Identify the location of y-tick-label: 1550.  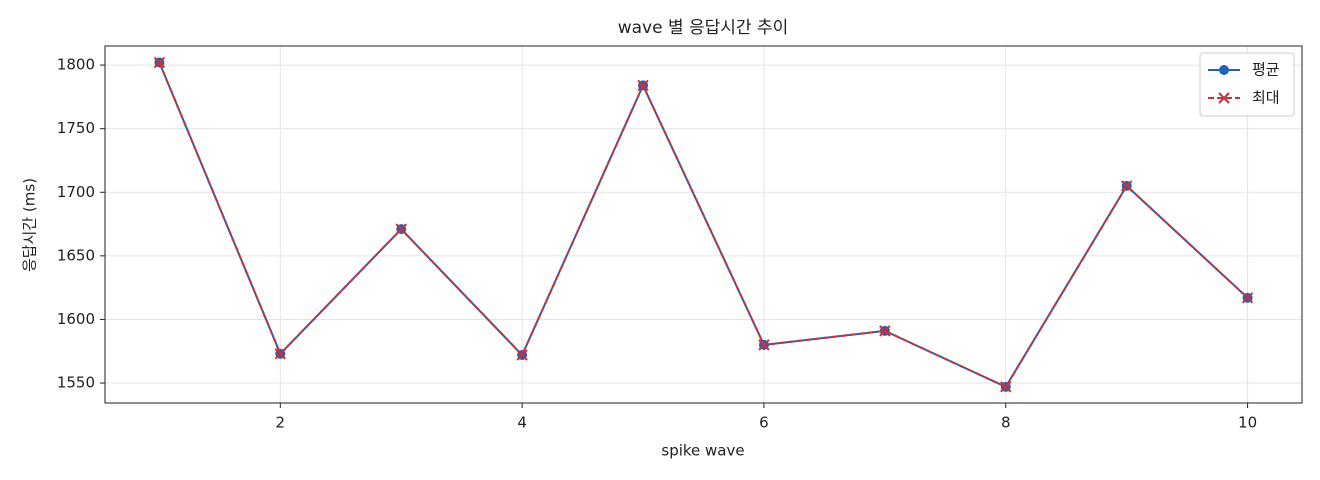
(76, 383).